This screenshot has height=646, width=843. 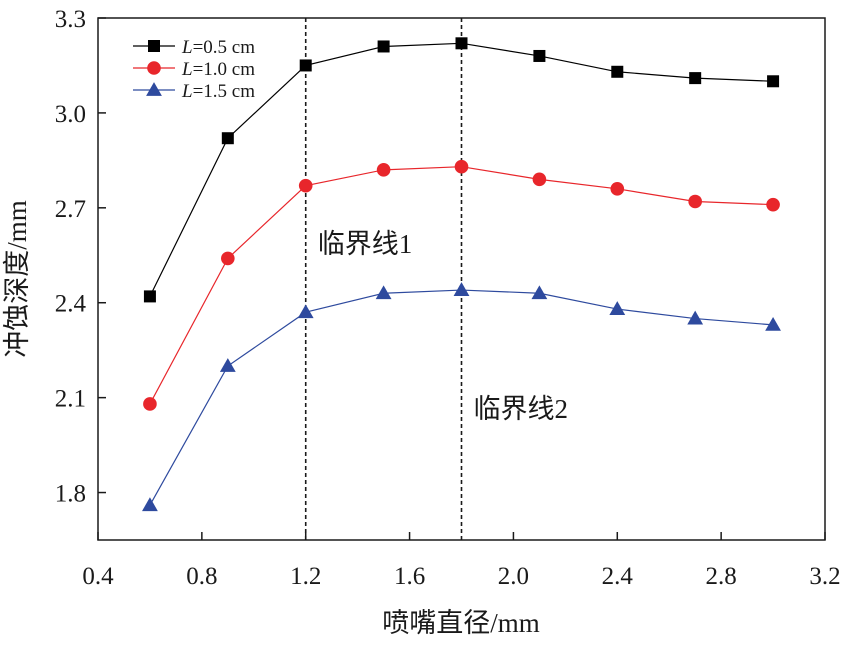 I want to click on legend-value: =1.5 cm, so click(x=224, y=91).